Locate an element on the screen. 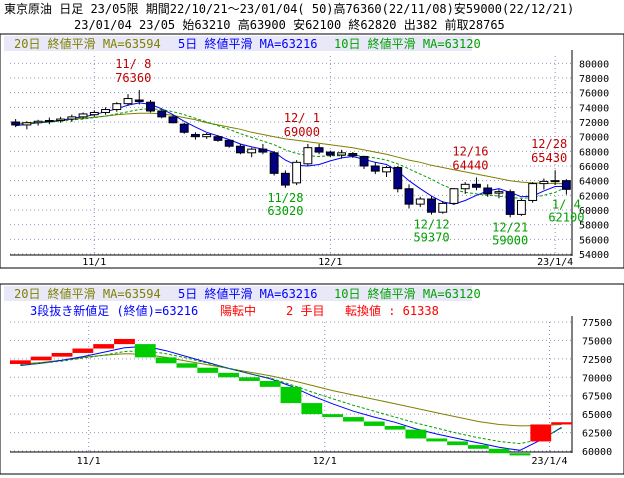 The width and height of the screenshot is (624, 478). annotation-value: 59000 is located at coordinates (510, 240).